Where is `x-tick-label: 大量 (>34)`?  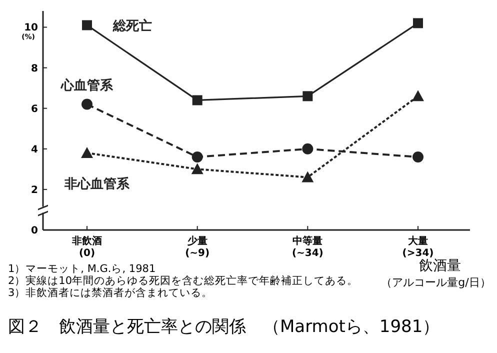
x-tick-label: 大量 (>34) is located at coordinates (418, 247).